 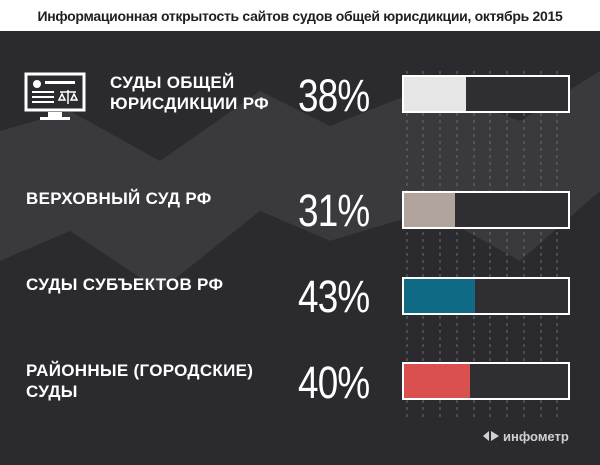 What do you see at coordinates (189, 93) in the screenshot?
I see `category-label: СУДЫ ОБЩЕЙ ЮРИСДИКЦИИ РФ` at bounding box center [189, 93].